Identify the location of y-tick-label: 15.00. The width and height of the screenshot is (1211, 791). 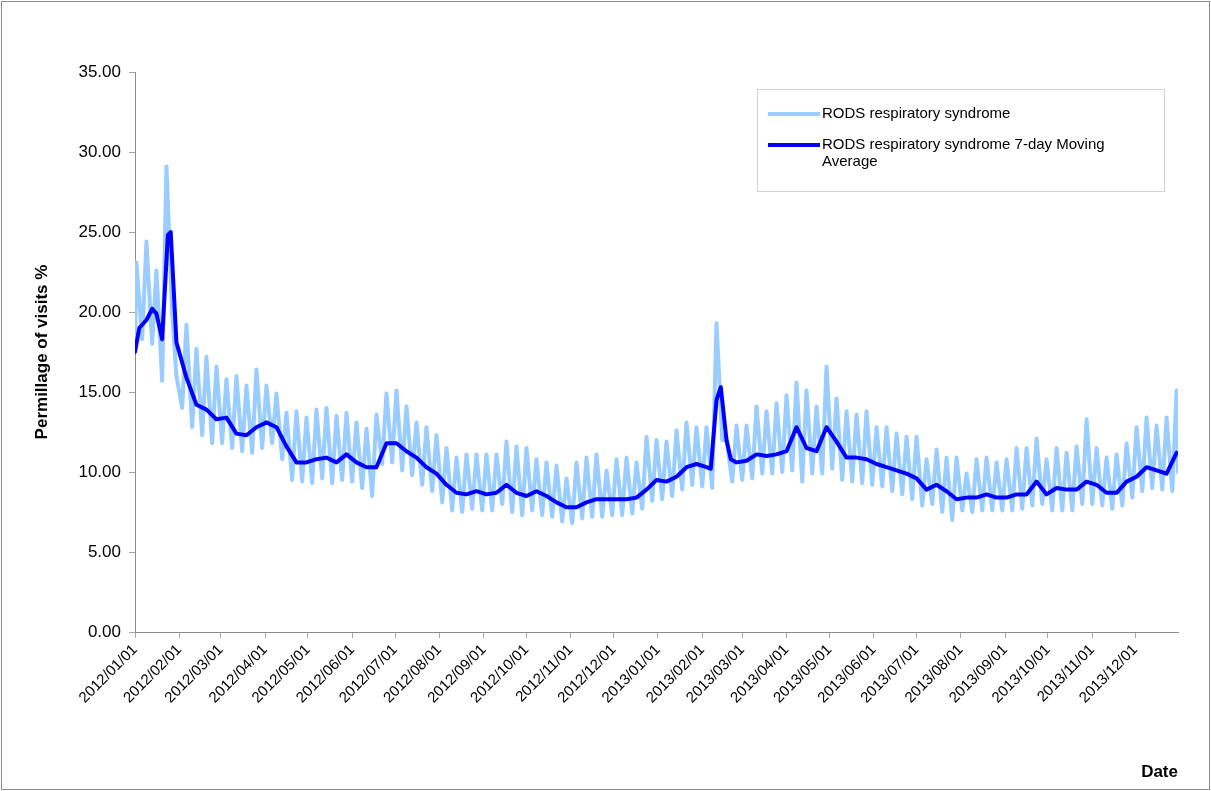
(99, 391).